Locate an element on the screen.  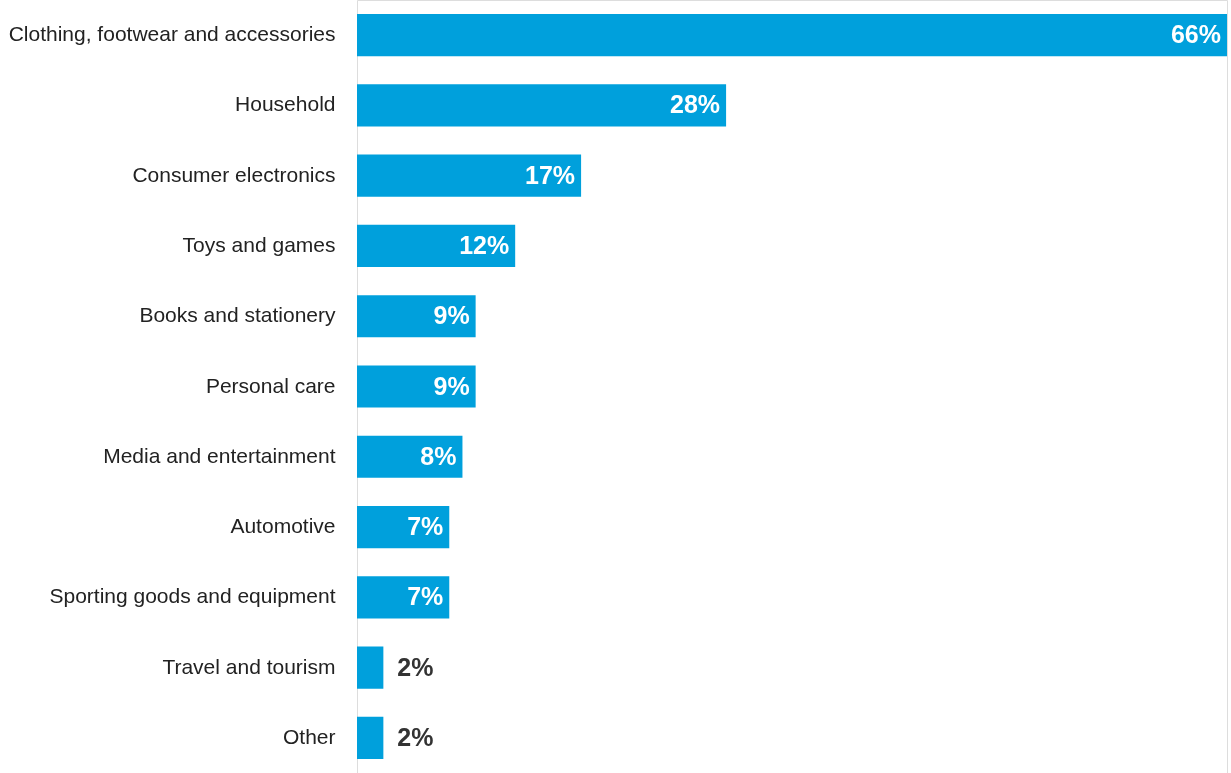
y-tick-label: Personal care is located at coordinates (270, 385).